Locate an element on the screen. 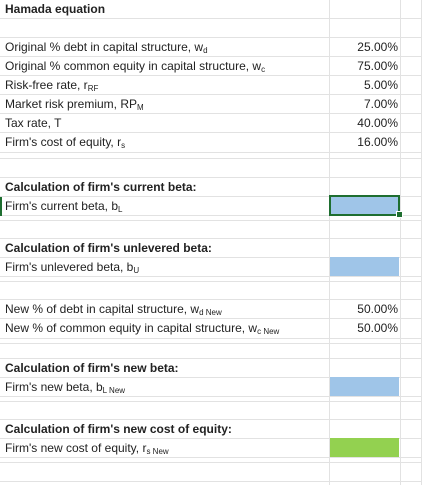 Image resolution: width=422 pixels, height=485 pixels. new-beta-input-cell is located at coordinates (364, 386).